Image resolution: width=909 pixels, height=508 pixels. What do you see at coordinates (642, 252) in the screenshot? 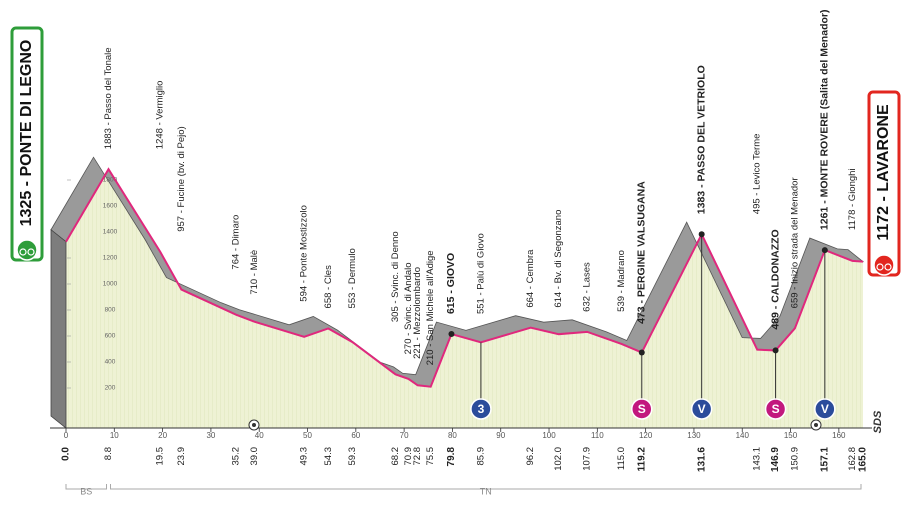
I see `waypoint-label: 473 - PERGINE VALSUGANA` at bounding box center [642, 252].